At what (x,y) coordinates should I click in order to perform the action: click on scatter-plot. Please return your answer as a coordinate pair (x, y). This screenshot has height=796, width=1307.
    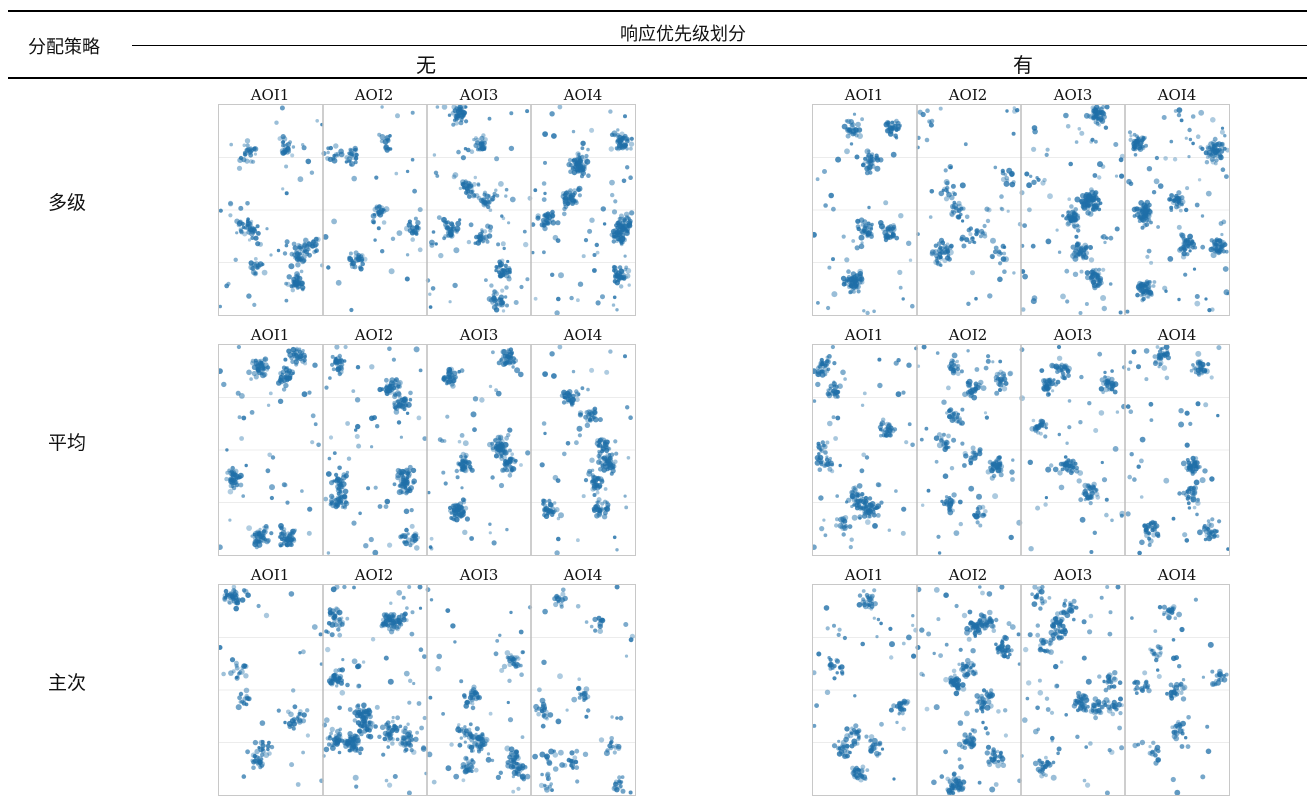
    Looking at the image, I should click on (1021, 450).